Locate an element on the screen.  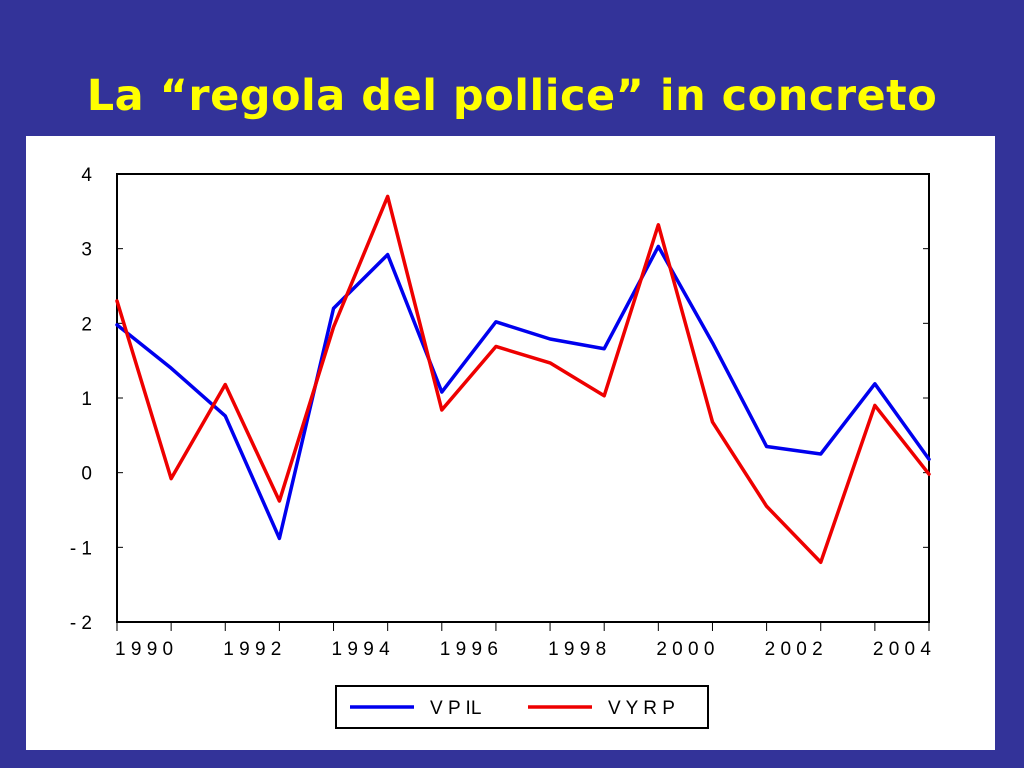
y-tick-label: - 1 is located at coordinates (81, 548).